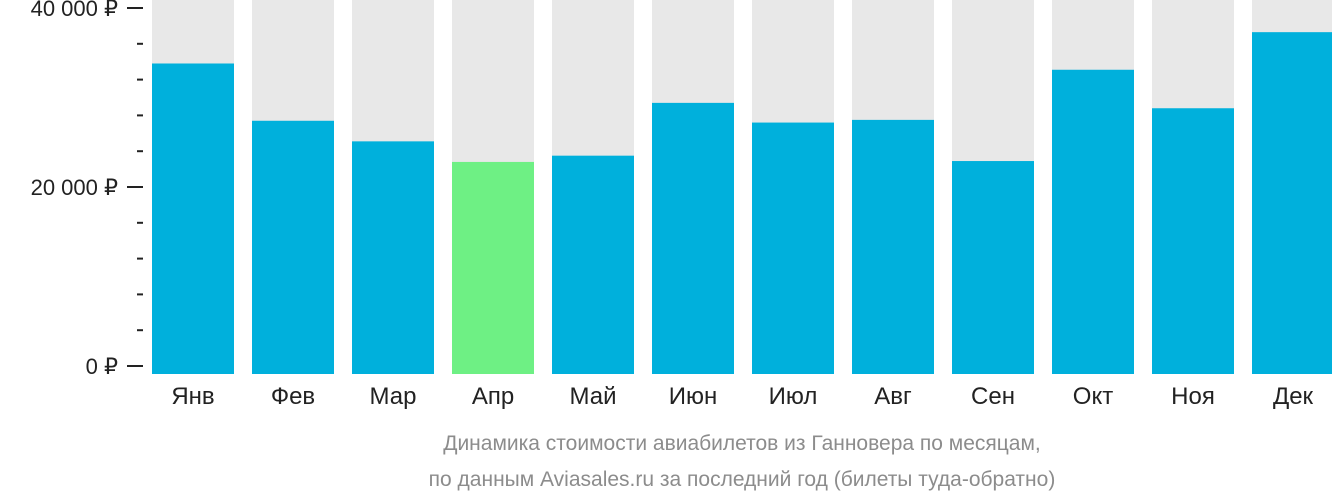  What do you see at coordinates (74, 10) in the screenshot?
I see `y-tick-label: 40 000 ₽` at bounding box center [74, 10].